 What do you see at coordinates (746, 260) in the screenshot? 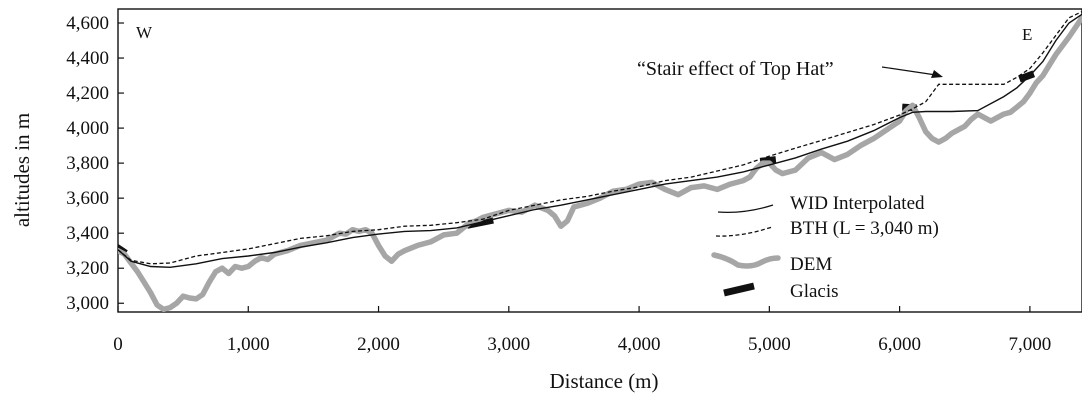
I see `legend-swatch-dem` at bounding box center [746, 260].